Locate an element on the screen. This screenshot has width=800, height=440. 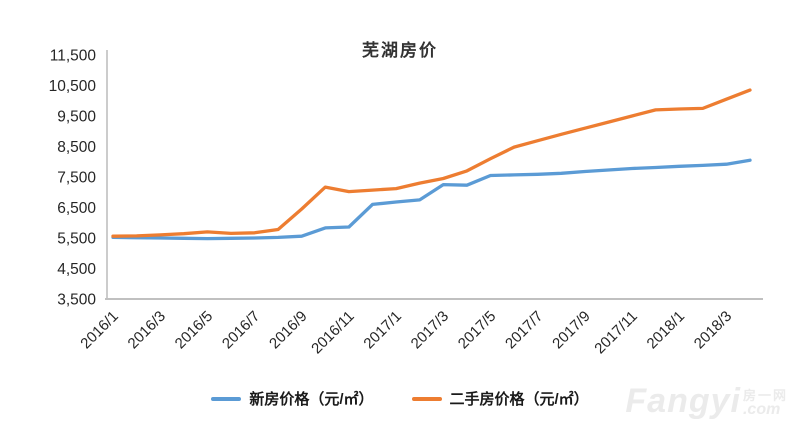
y-axis-tick-label: 6,500 is located at coordinates (76, 208).